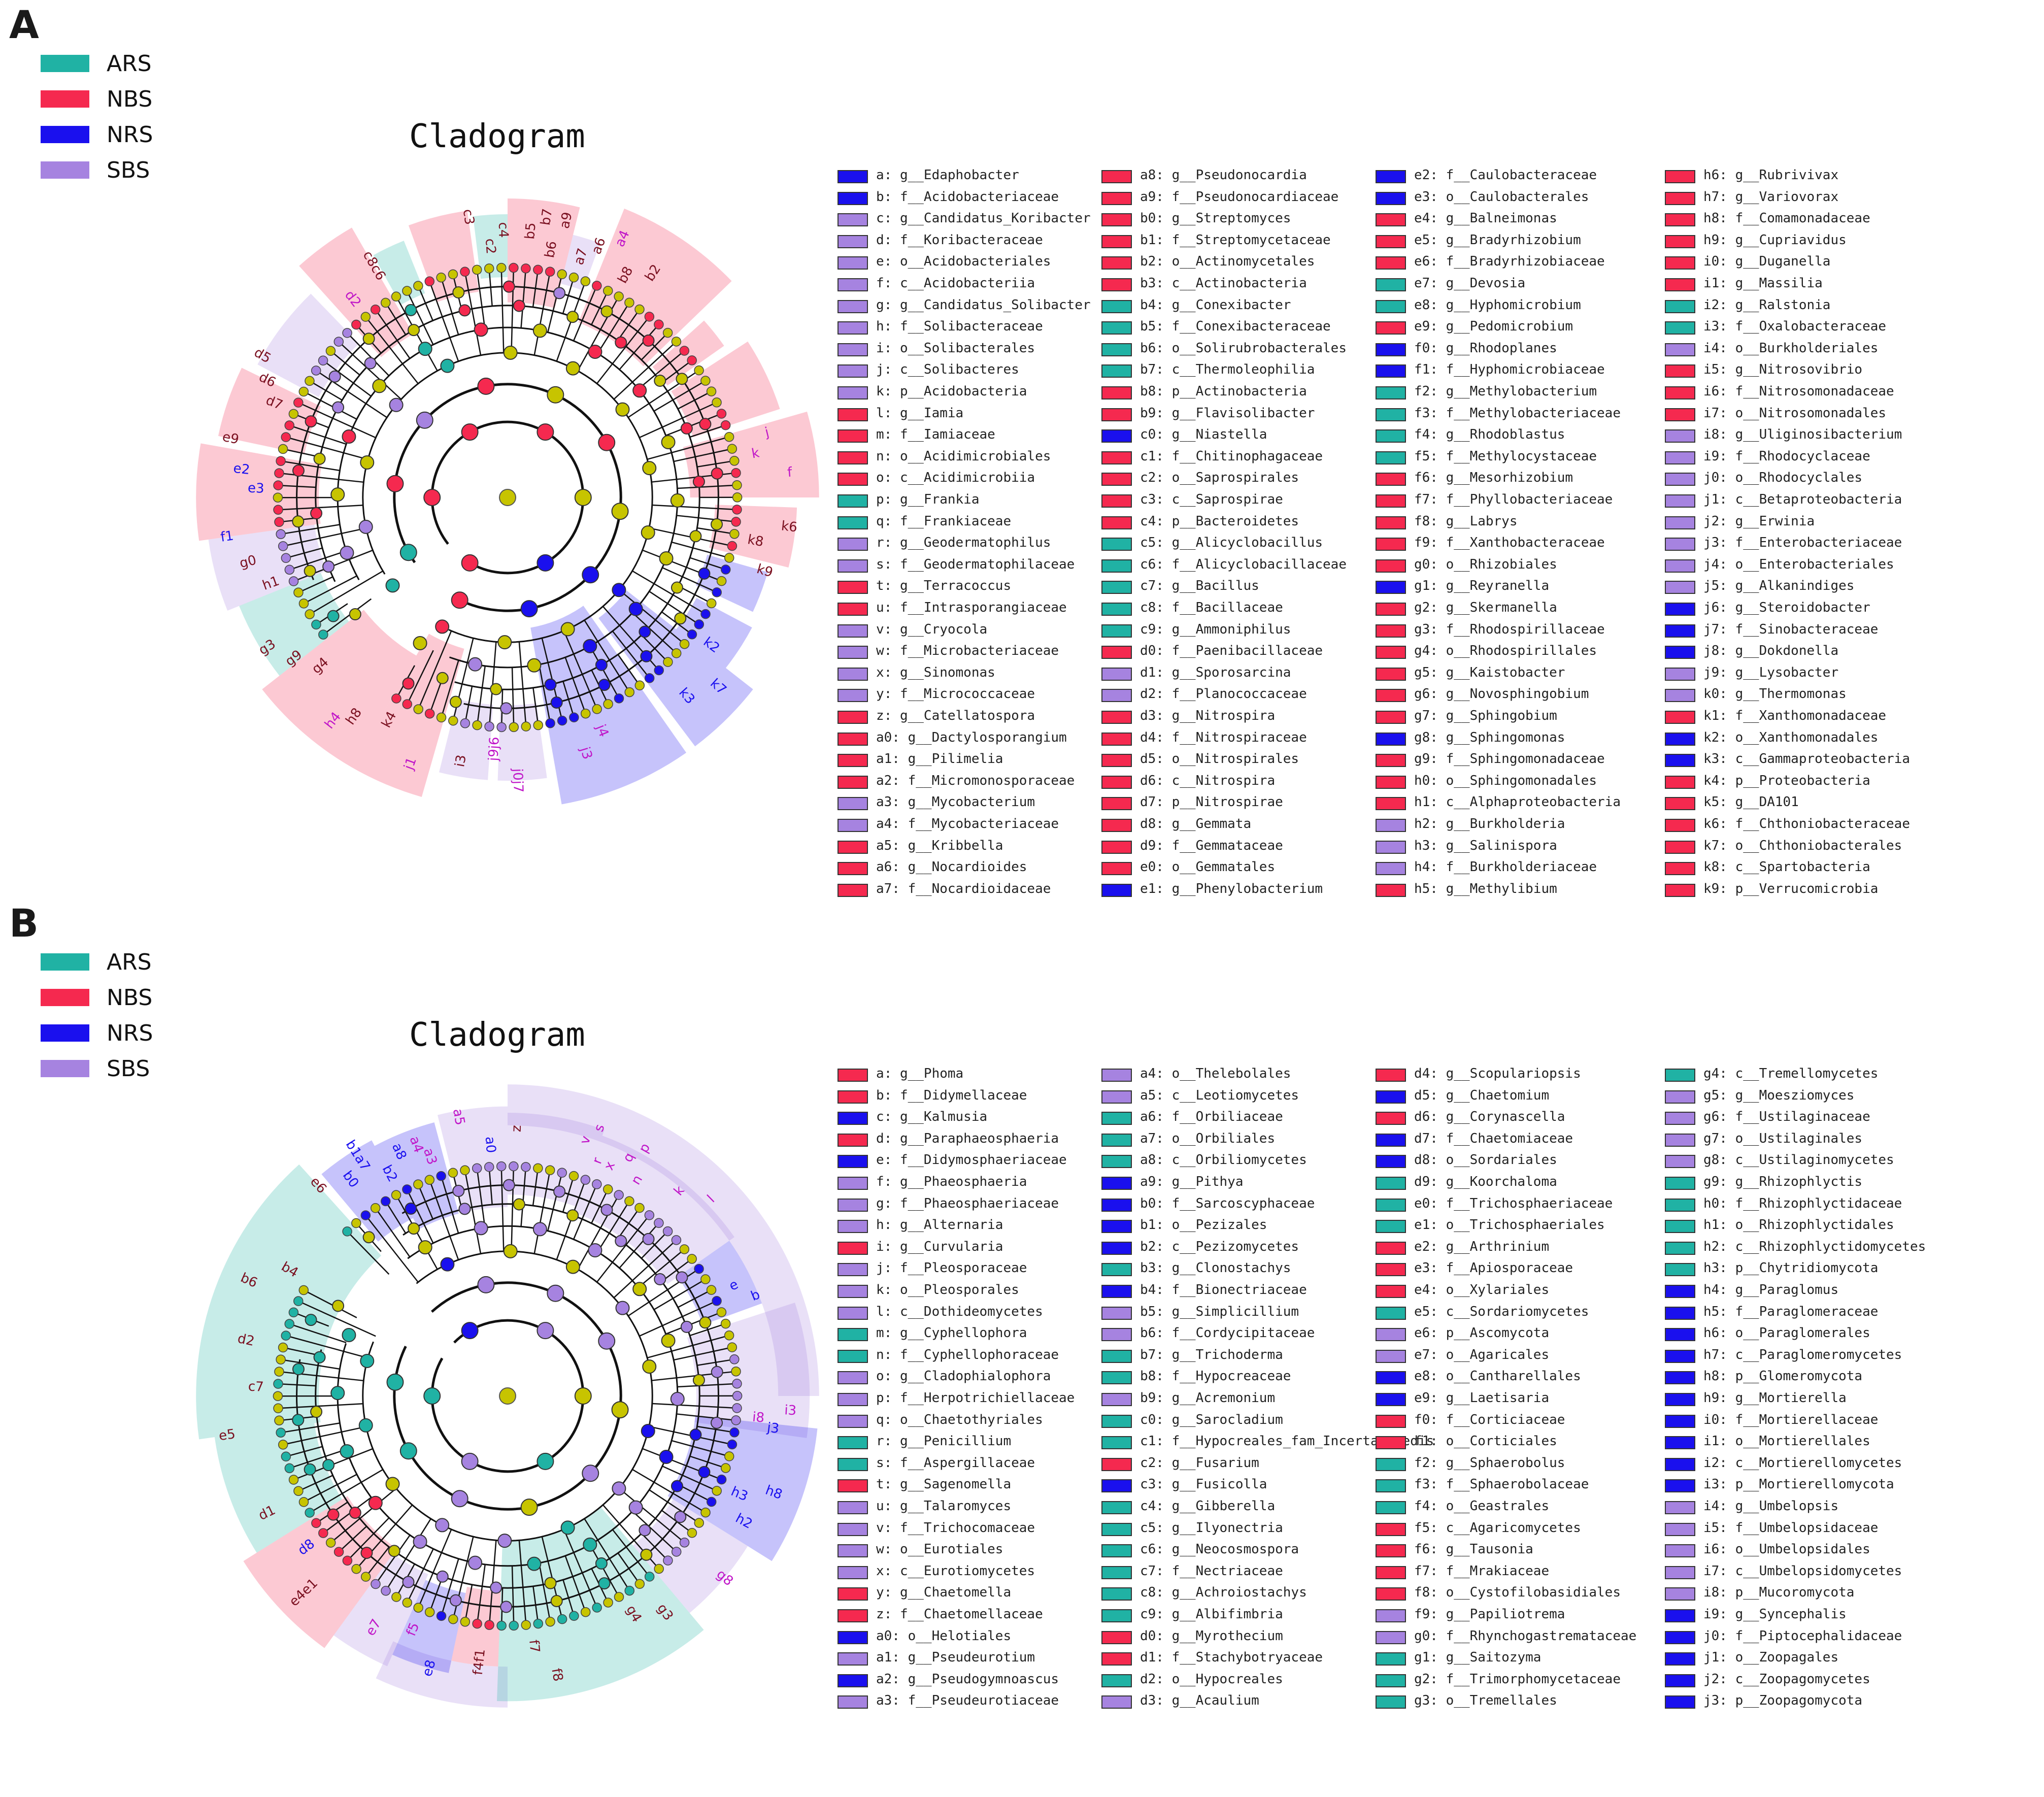 Image resolution: width=2044 pixels, height=1797 pixels. What do you see at coordinates (1493, 1138) in the screenshot?
I see `taxon-label: d7: f__Chaetomiaceae` at bounding box center [1493, 1138].